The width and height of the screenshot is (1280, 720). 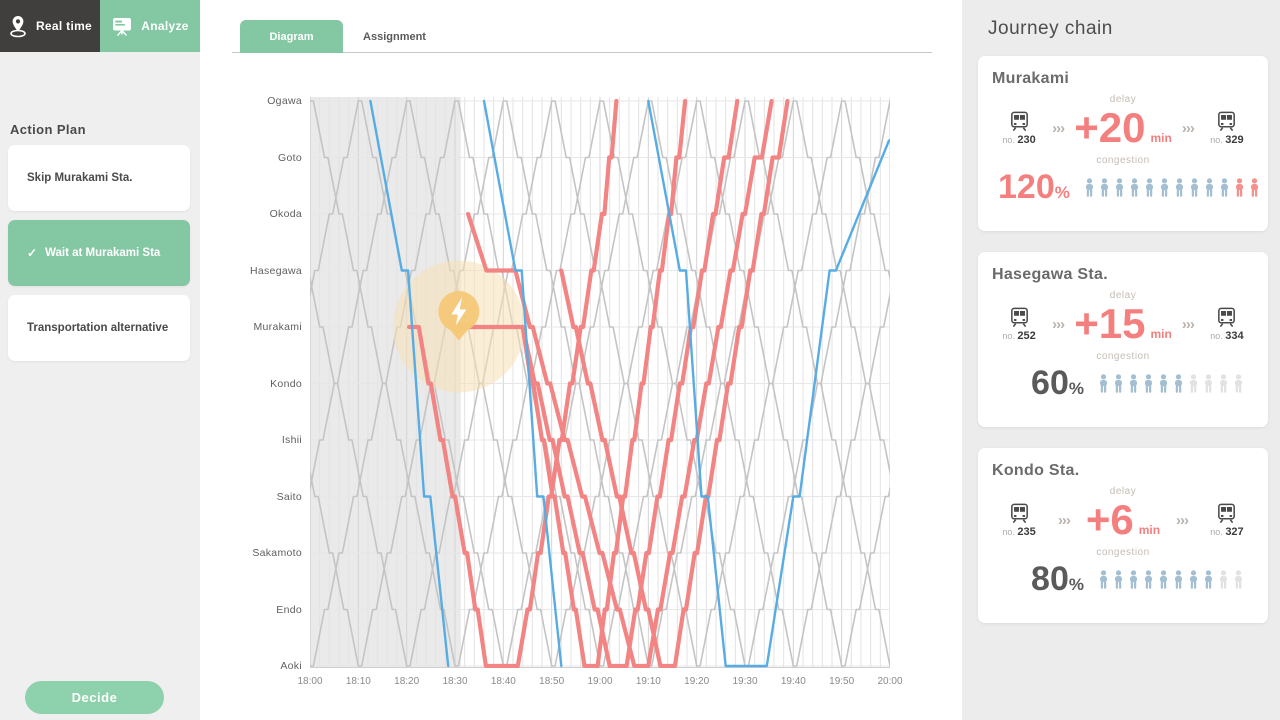 I want to click on train-from-block: no. 252, so click(x=1019, y=324).